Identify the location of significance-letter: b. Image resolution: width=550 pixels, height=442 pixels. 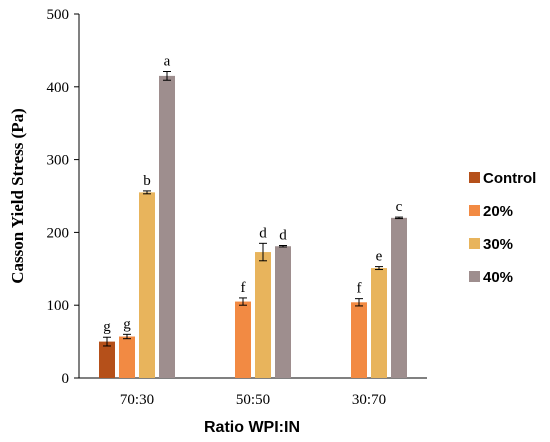
(147, 181).